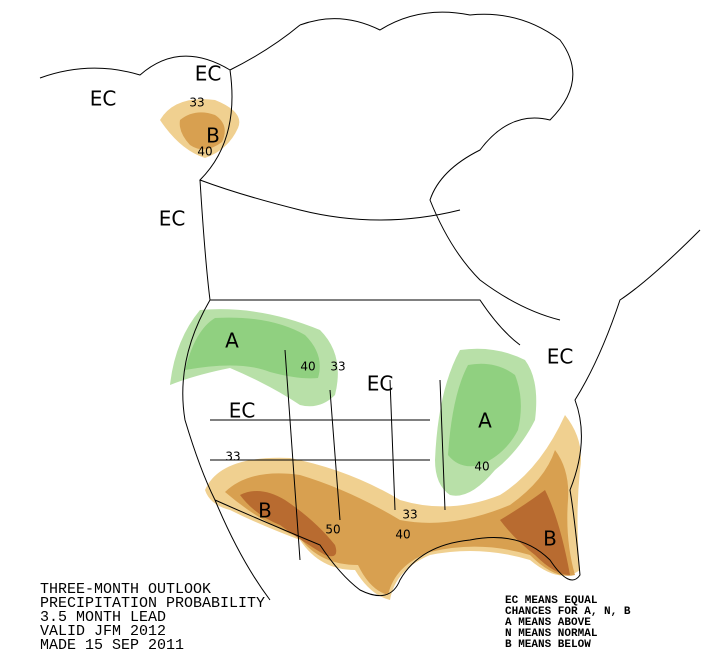 This screenshot has height=668, width=719. I want to click on legend-line: A MEANS ABOVE, so click(548, 623).